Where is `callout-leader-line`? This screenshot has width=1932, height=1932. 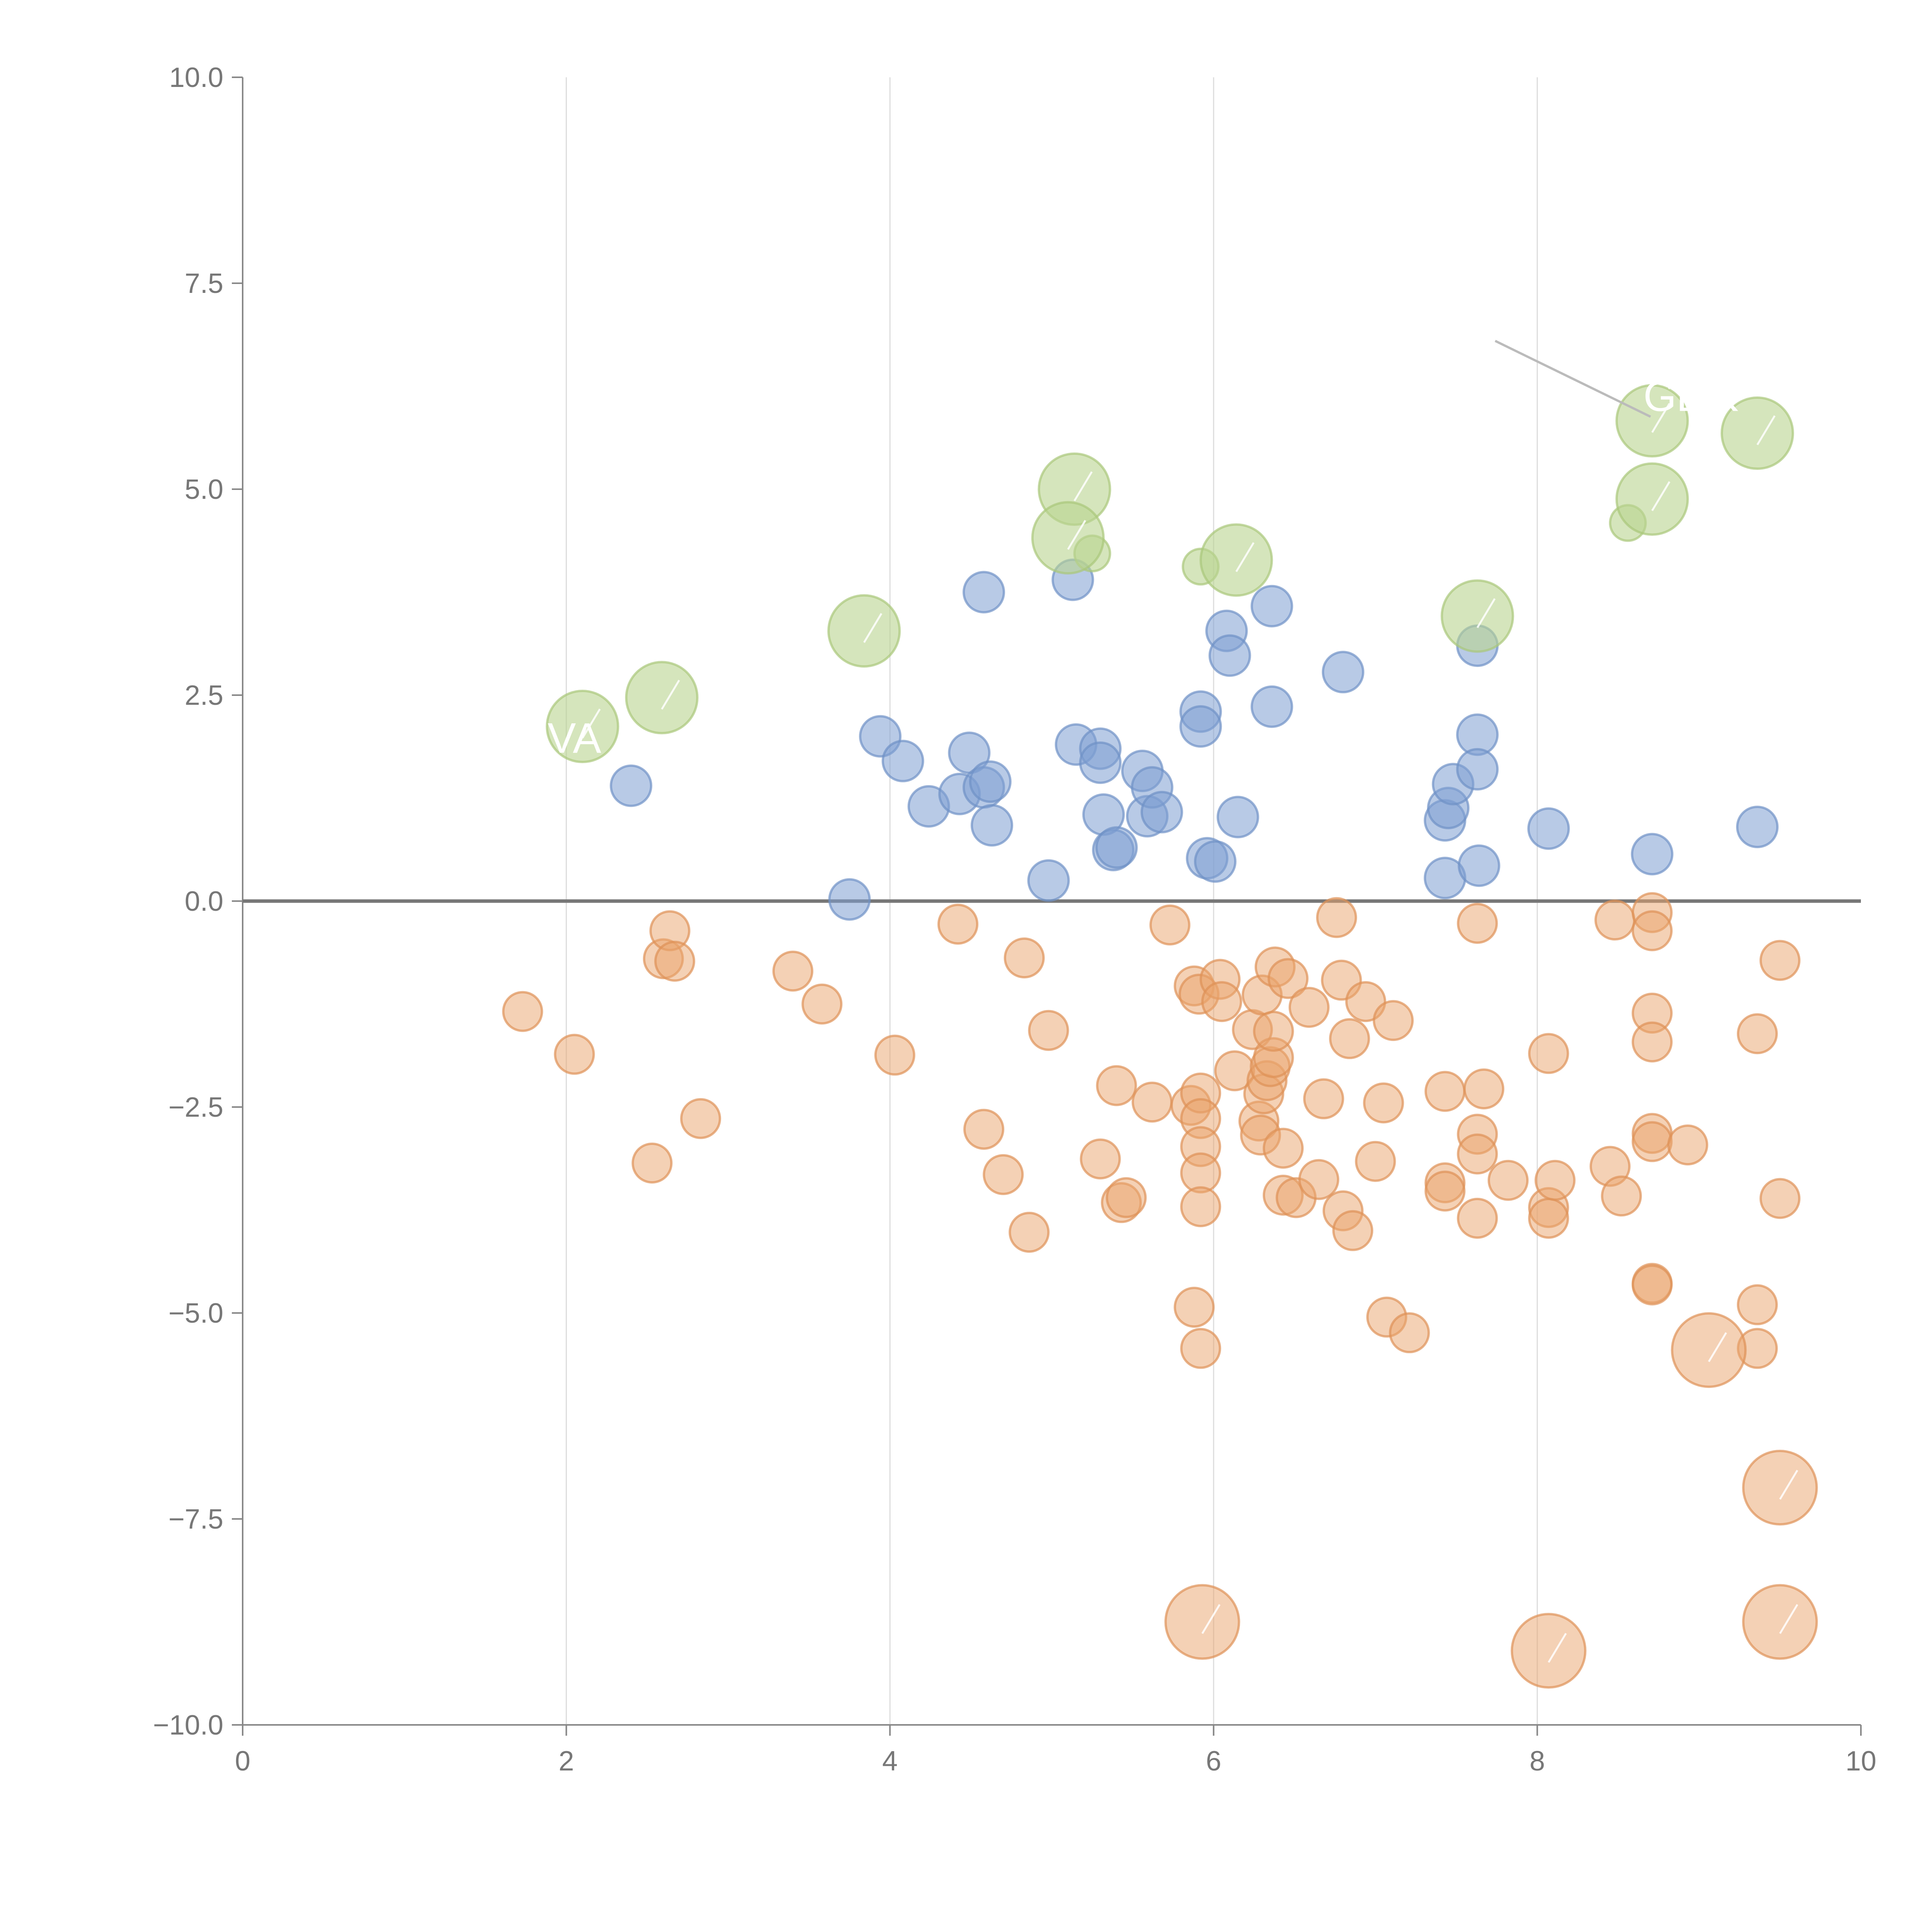 callout-leader-line is located at coordinates (1573, 379).